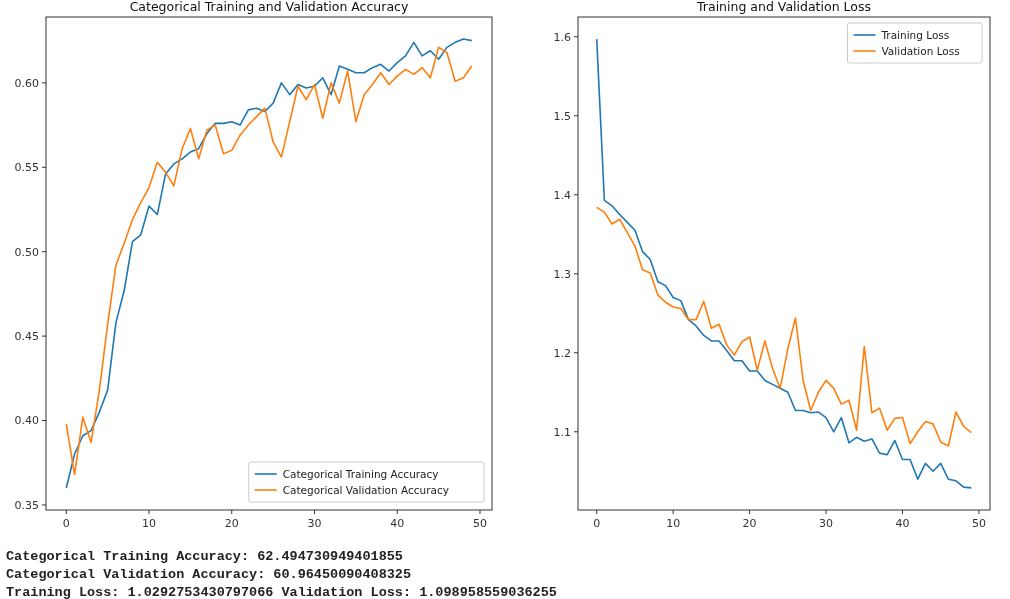 This screenshot has height=599, width=1010. I want to click on text: Categorical Validation Accuracy: 60.96450090408325, so click(209, 574).